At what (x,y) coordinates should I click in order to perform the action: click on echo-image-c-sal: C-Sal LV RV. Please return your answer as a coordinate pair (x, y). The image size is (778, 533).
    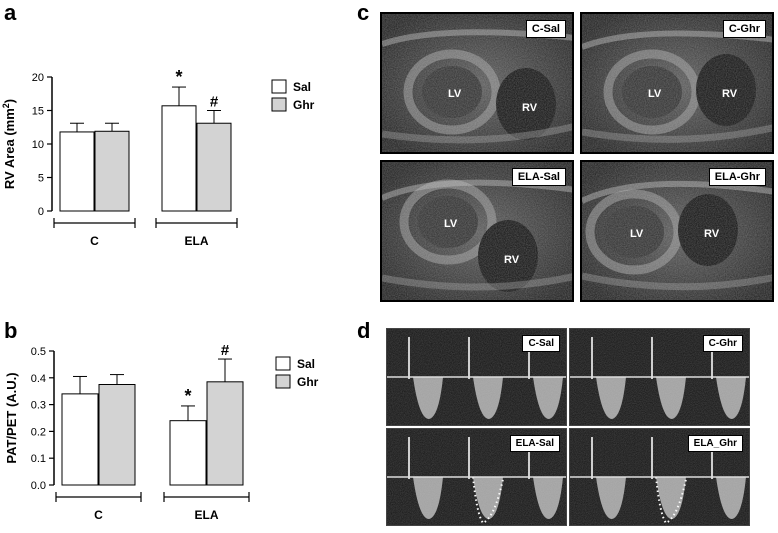
    Looking at the image, I should click on (477, 83).